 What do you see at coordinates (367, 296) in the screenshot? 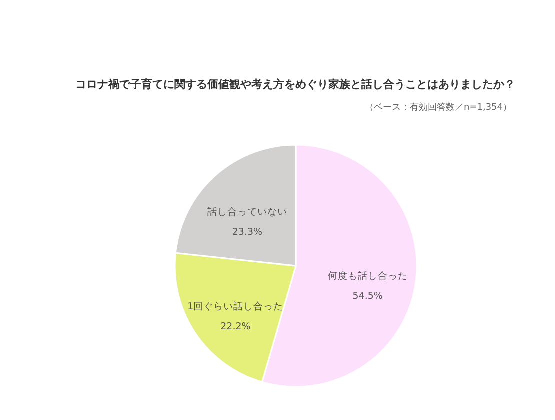
I see `data-label: 54.5%` at bounding box center [367, 296].